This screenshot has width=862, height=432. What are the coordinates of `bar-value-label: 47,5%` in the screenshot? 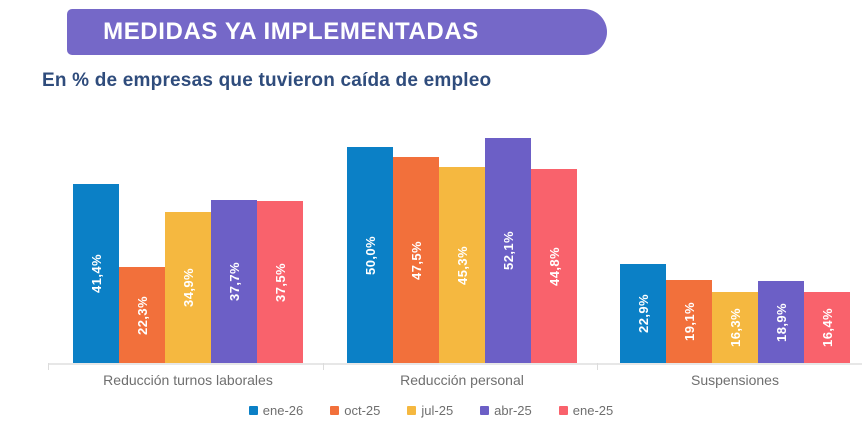 It's located at (416, 260).